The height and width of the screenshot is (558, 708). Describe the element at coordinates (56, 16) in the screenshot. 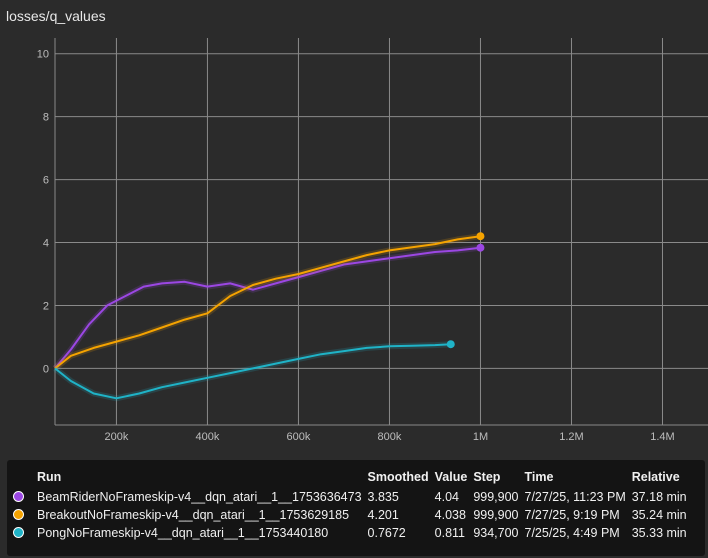

I see `chart-title: losses/q_values` at that location.